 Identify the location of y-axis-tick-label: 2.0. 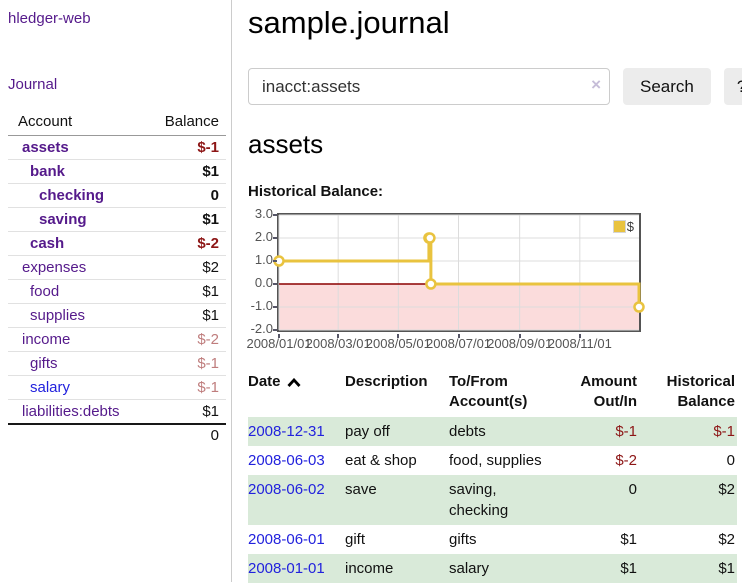
(263, 236).